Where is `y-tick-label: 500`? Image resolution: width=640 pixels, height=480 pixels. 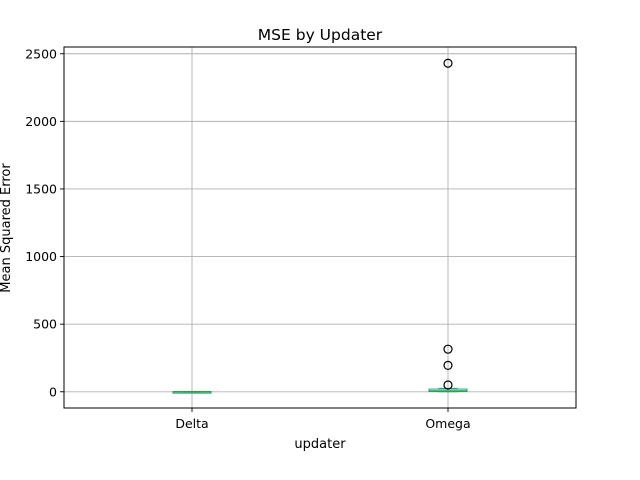
y-tick-label: 500 is located at coordinates (45, 324).